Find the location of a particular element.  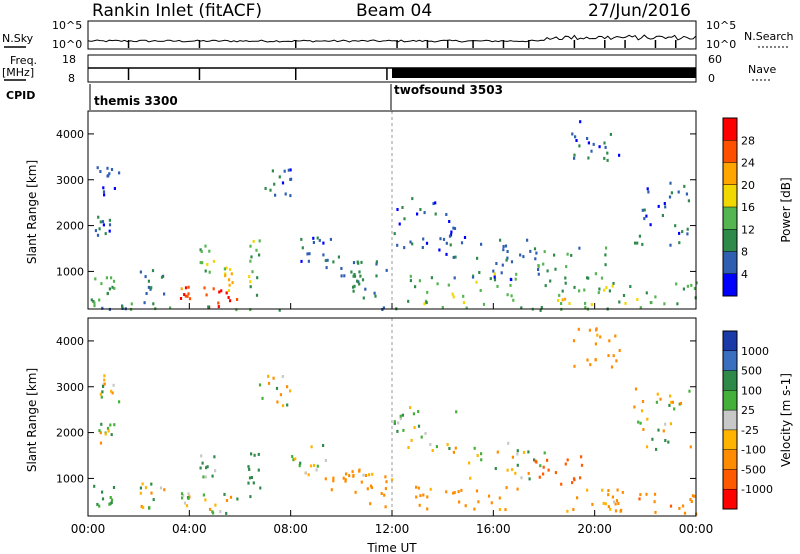

velocity-colorbar-segment is located at coordinates (730, 440).